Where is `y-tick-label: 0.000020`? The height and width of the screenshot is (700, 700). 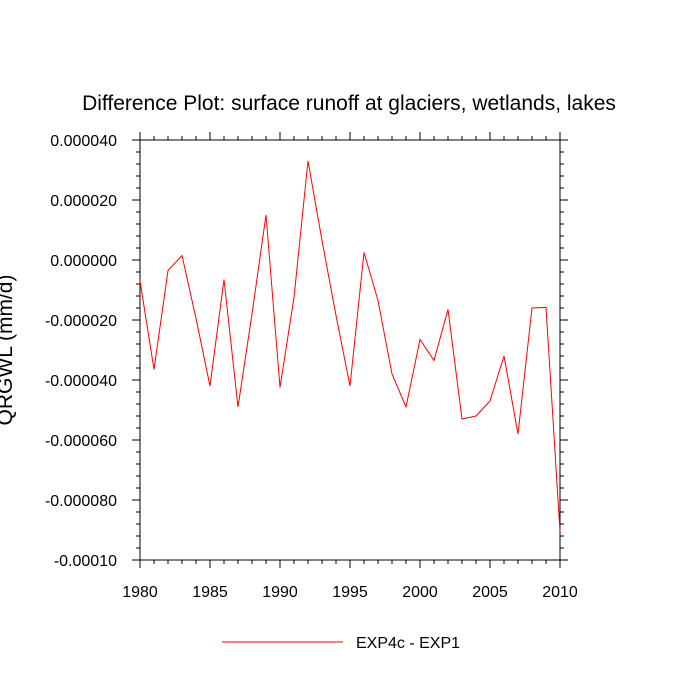 y-tick-label: 0.000020 is located at coordinates (83, 201).